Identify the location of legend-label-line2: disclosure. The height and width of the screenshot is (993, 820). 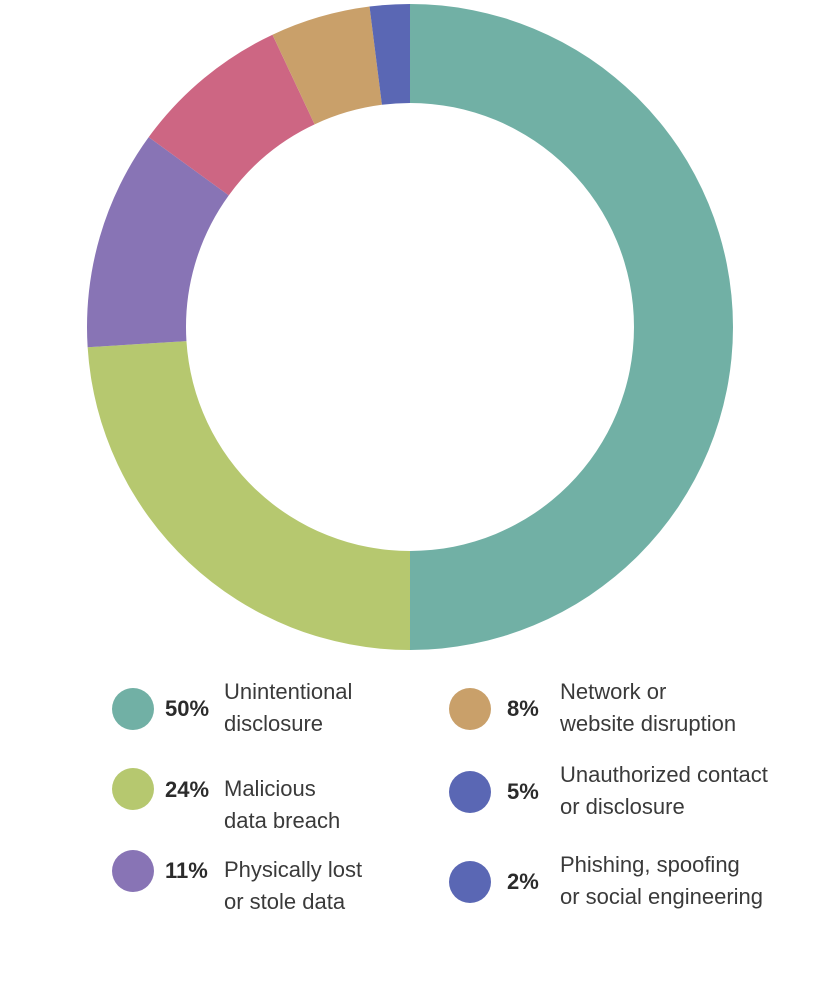
(274, 723).